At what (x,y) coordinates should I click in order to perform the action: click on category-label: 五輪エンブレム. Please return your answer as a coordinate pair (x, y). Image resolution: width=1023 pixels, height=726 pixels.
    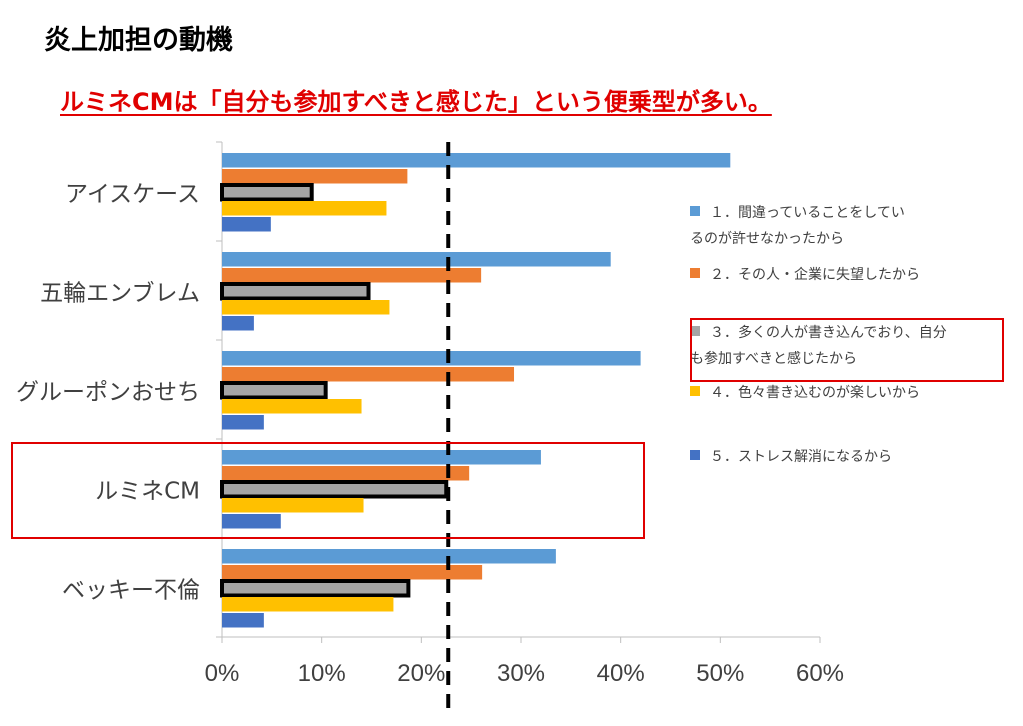
    Looking at the image, I should click on (120, 294).